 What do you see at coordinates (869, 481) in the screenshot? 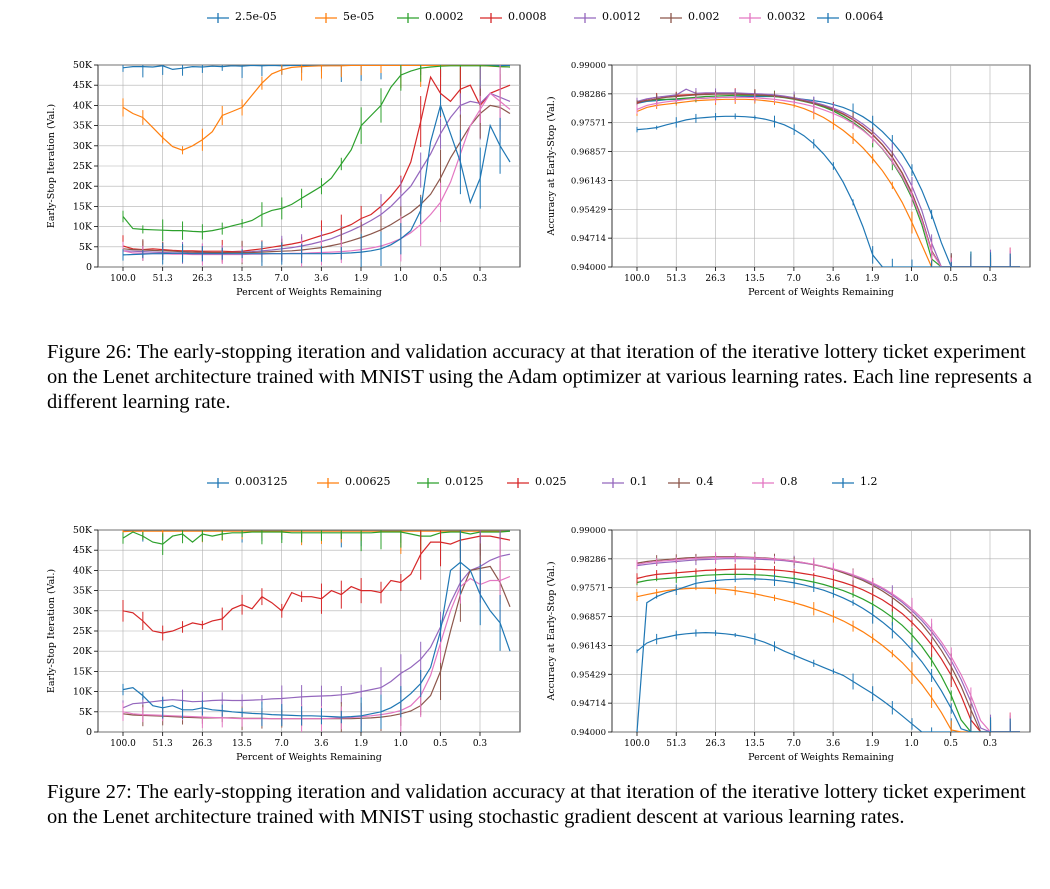
I see `legend-label: 1.2` at bounding box center [869, 481].